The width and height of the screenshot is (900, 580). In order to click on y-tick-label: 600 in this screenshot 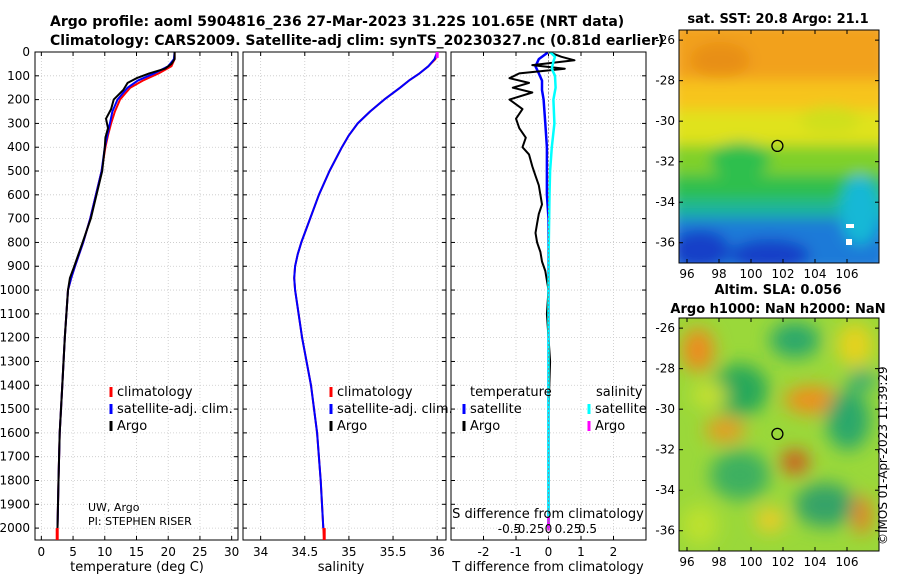, I will do `click(18, 195)`.